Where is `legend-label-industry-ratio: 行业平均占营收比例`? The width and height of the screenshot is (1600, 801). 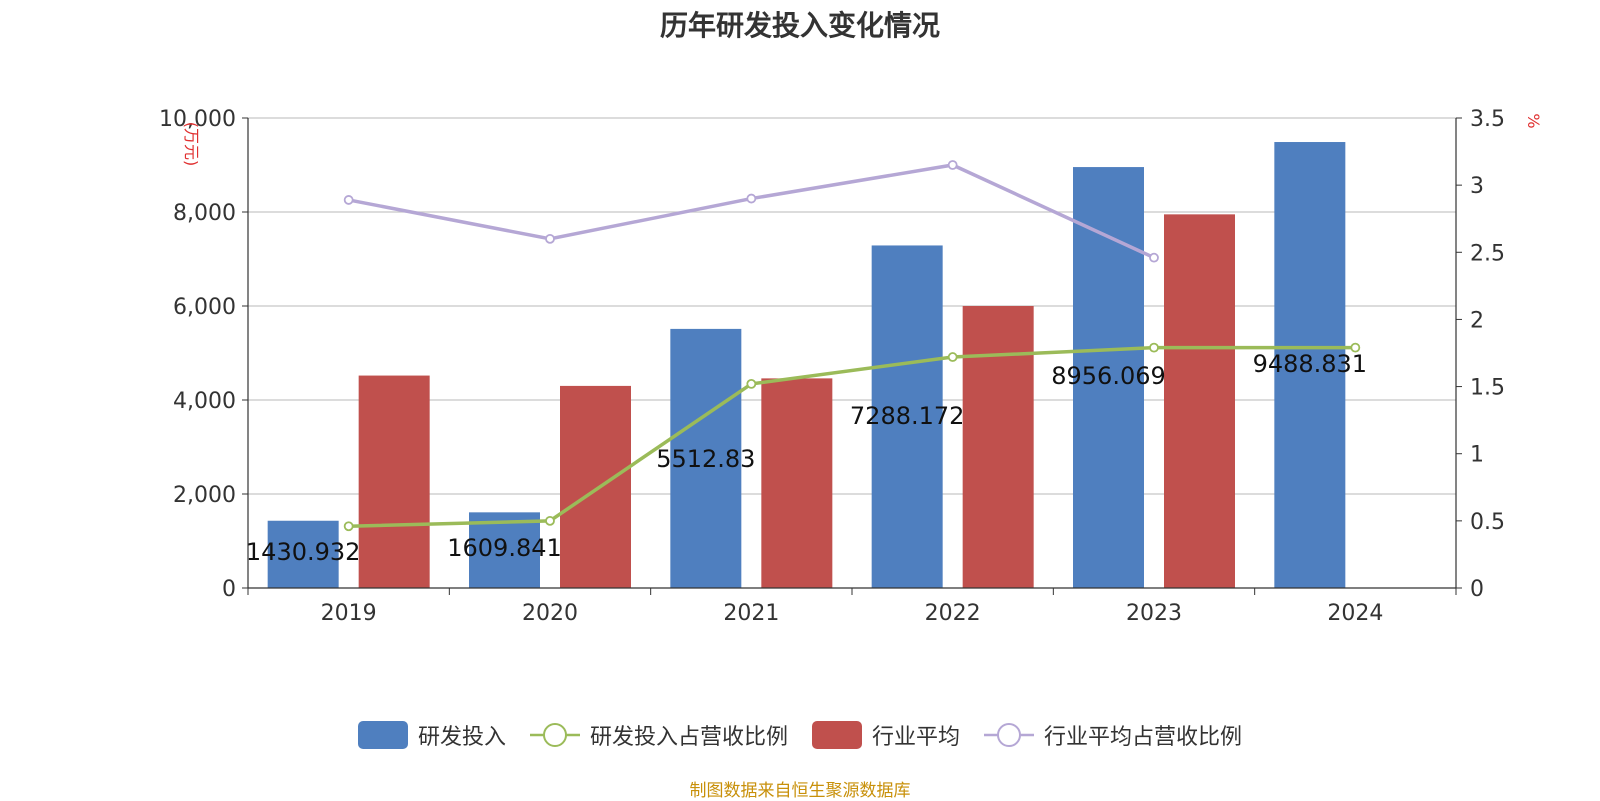 legend-label-industry-ratio: 行业平均占营收比例 is located at coordinates (1143, 737).